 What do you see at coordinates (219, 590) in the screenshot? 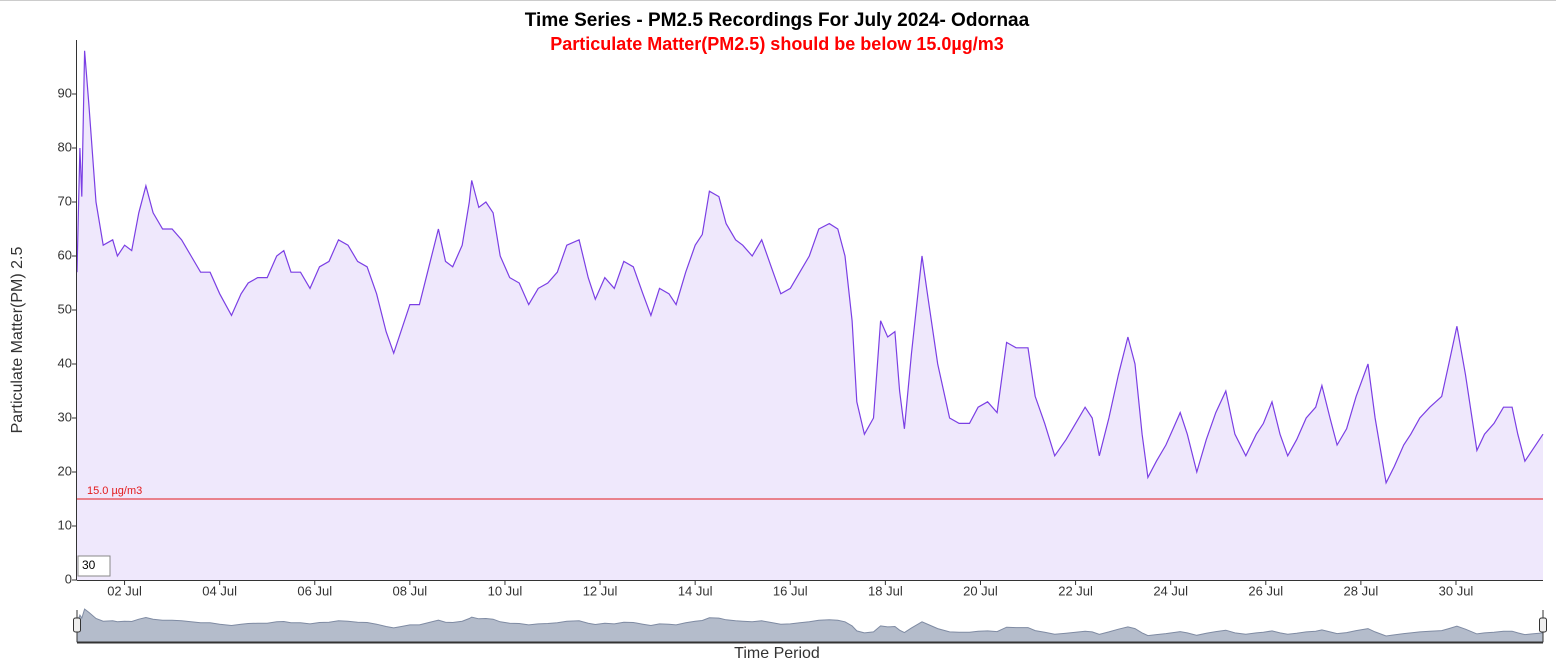
I see `x-tick-label: 04 Jul` at bounding box center [219, 590].